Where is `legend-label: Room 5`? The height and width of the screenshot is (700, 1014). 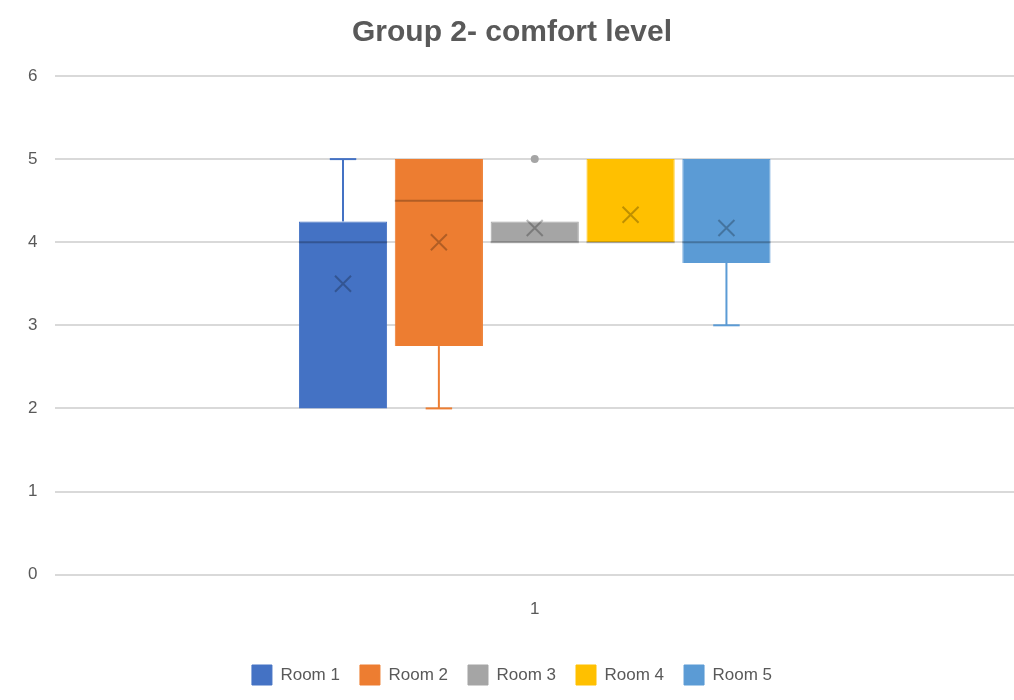 legend-label: Room 5 is located at coordinates (742, 674).